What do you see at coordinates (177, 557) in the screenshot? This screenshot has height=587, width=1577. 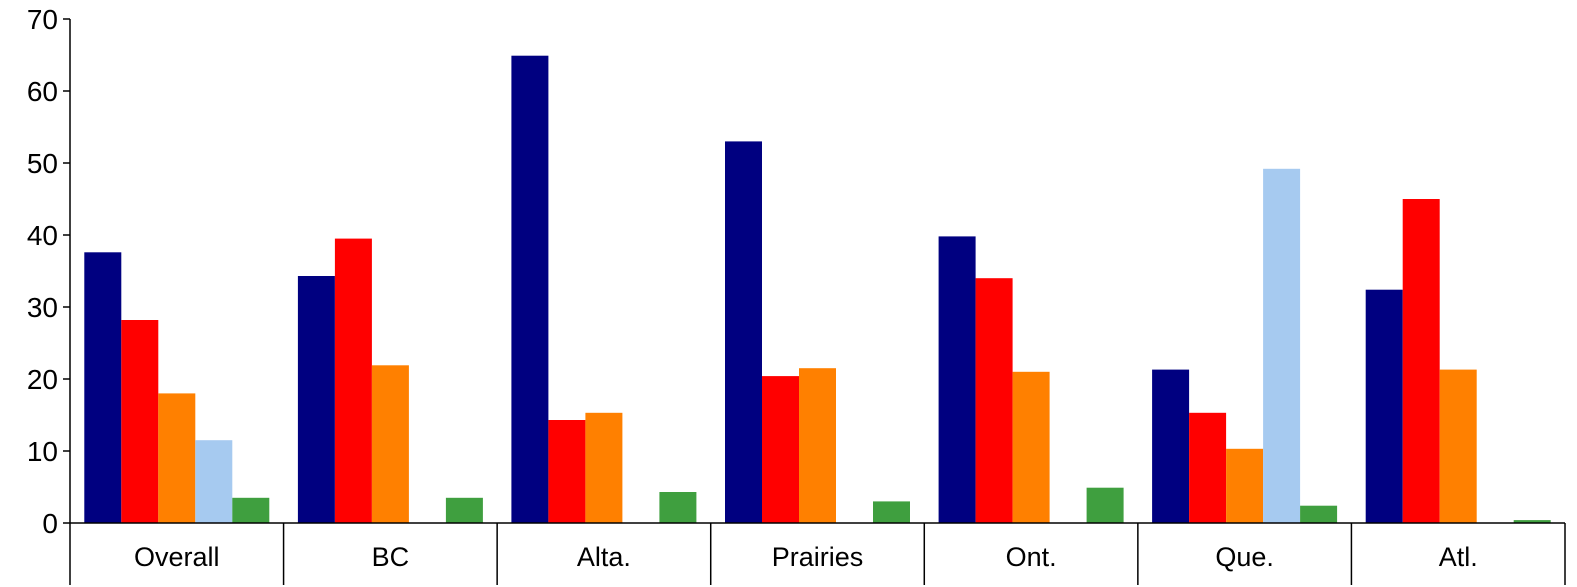 I see `x-category-label: Overall` at bounding box center [177, 557].